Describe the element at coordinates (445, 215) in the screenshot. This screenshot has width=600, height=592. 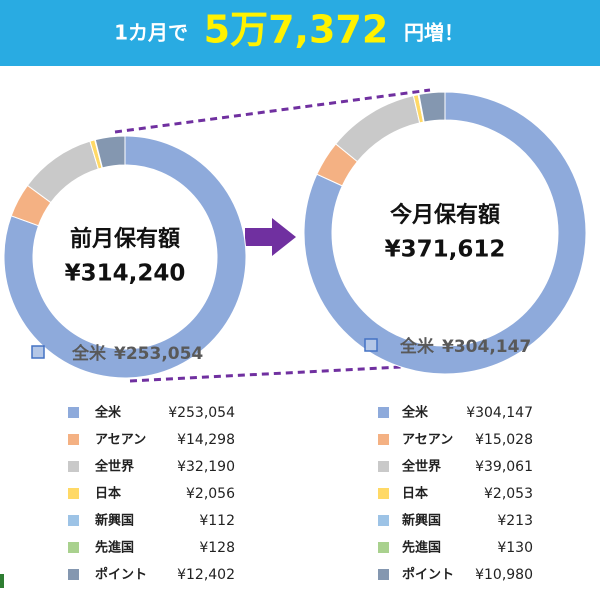
I see `center-title: 今月保有額` at that location.